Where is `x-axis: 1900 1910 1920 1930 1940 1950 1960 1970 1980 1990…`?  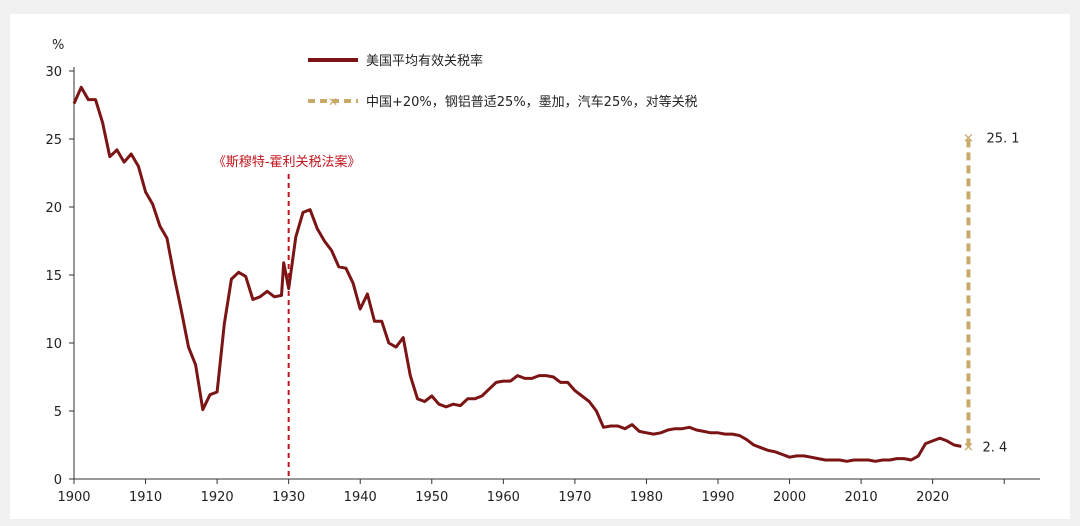
x-axis: 1900 1910 1920 1930 1940 1950 1960 1970 1980 1990… is located at coordinates (548, 491).